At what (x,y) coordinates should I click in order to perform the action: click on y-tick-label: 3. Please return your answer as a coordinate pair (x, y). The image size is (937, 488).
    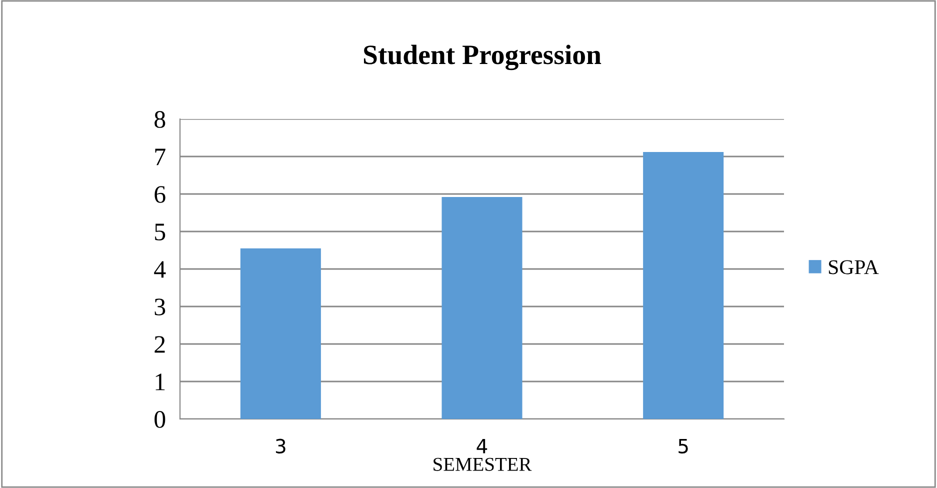
    Looking at the image, I should click on (160, 307).